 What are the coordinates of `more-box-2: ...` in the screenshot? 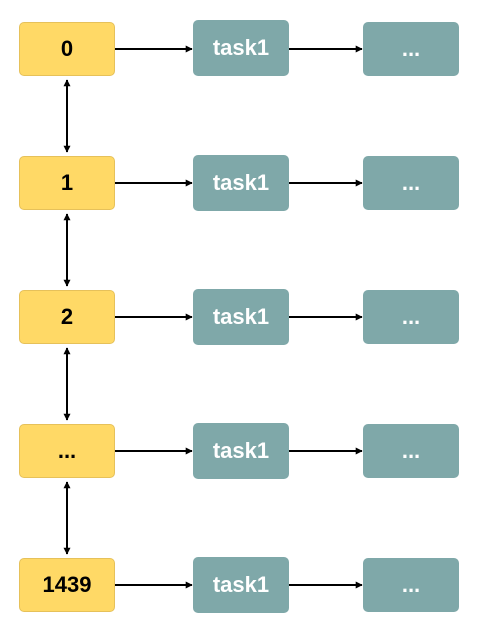 It's located at (411, 317).